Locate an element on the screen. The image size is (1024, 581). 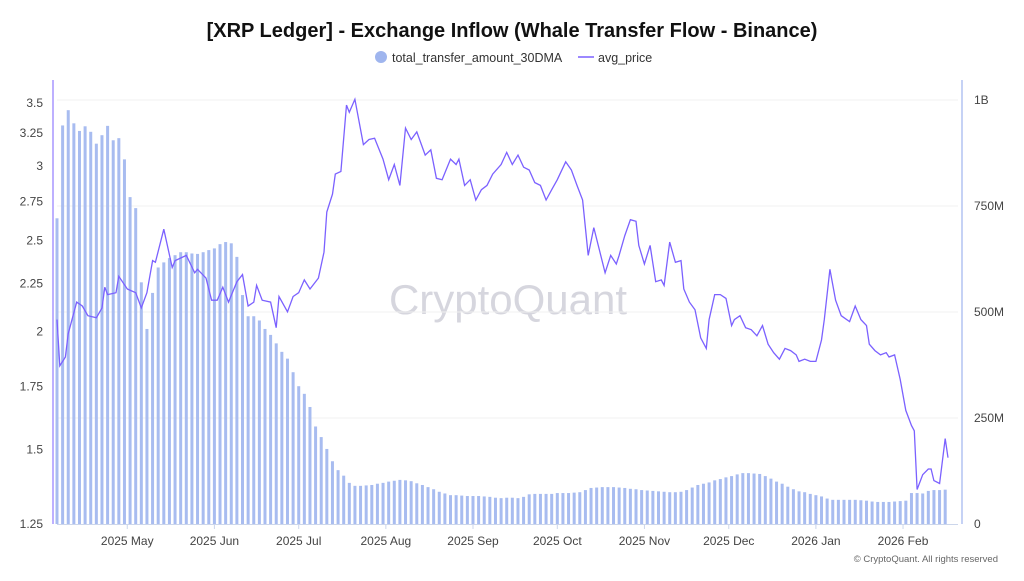
left-axis-ticks: 3.5 3.25 3 2.75 2.5 2.25 2 1.75 1.5 1.25 is located at coordinates (32, 313).